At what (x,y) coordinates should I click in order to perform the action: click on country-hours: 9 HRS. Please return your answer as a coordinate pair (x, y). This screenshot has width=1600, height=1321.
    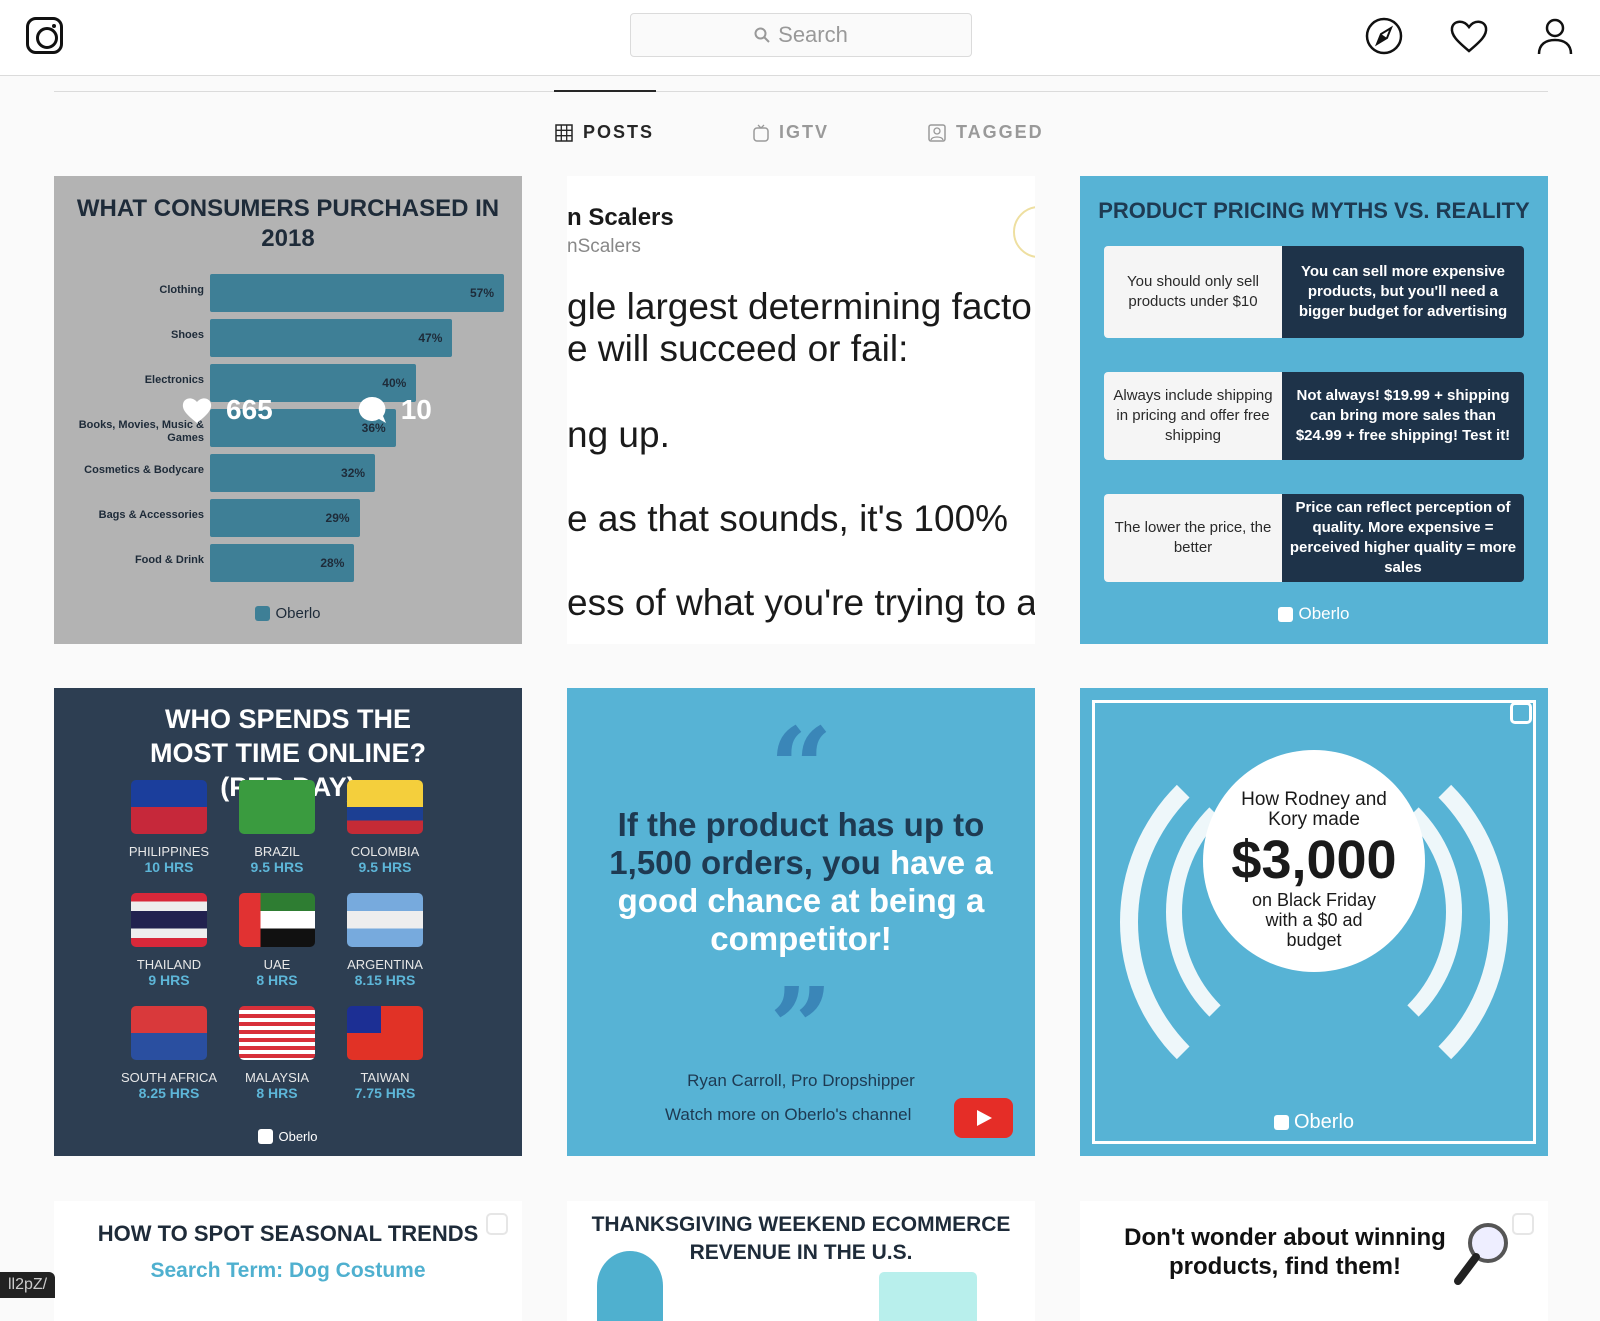
    Looking at the image, I should click on (169, 980).